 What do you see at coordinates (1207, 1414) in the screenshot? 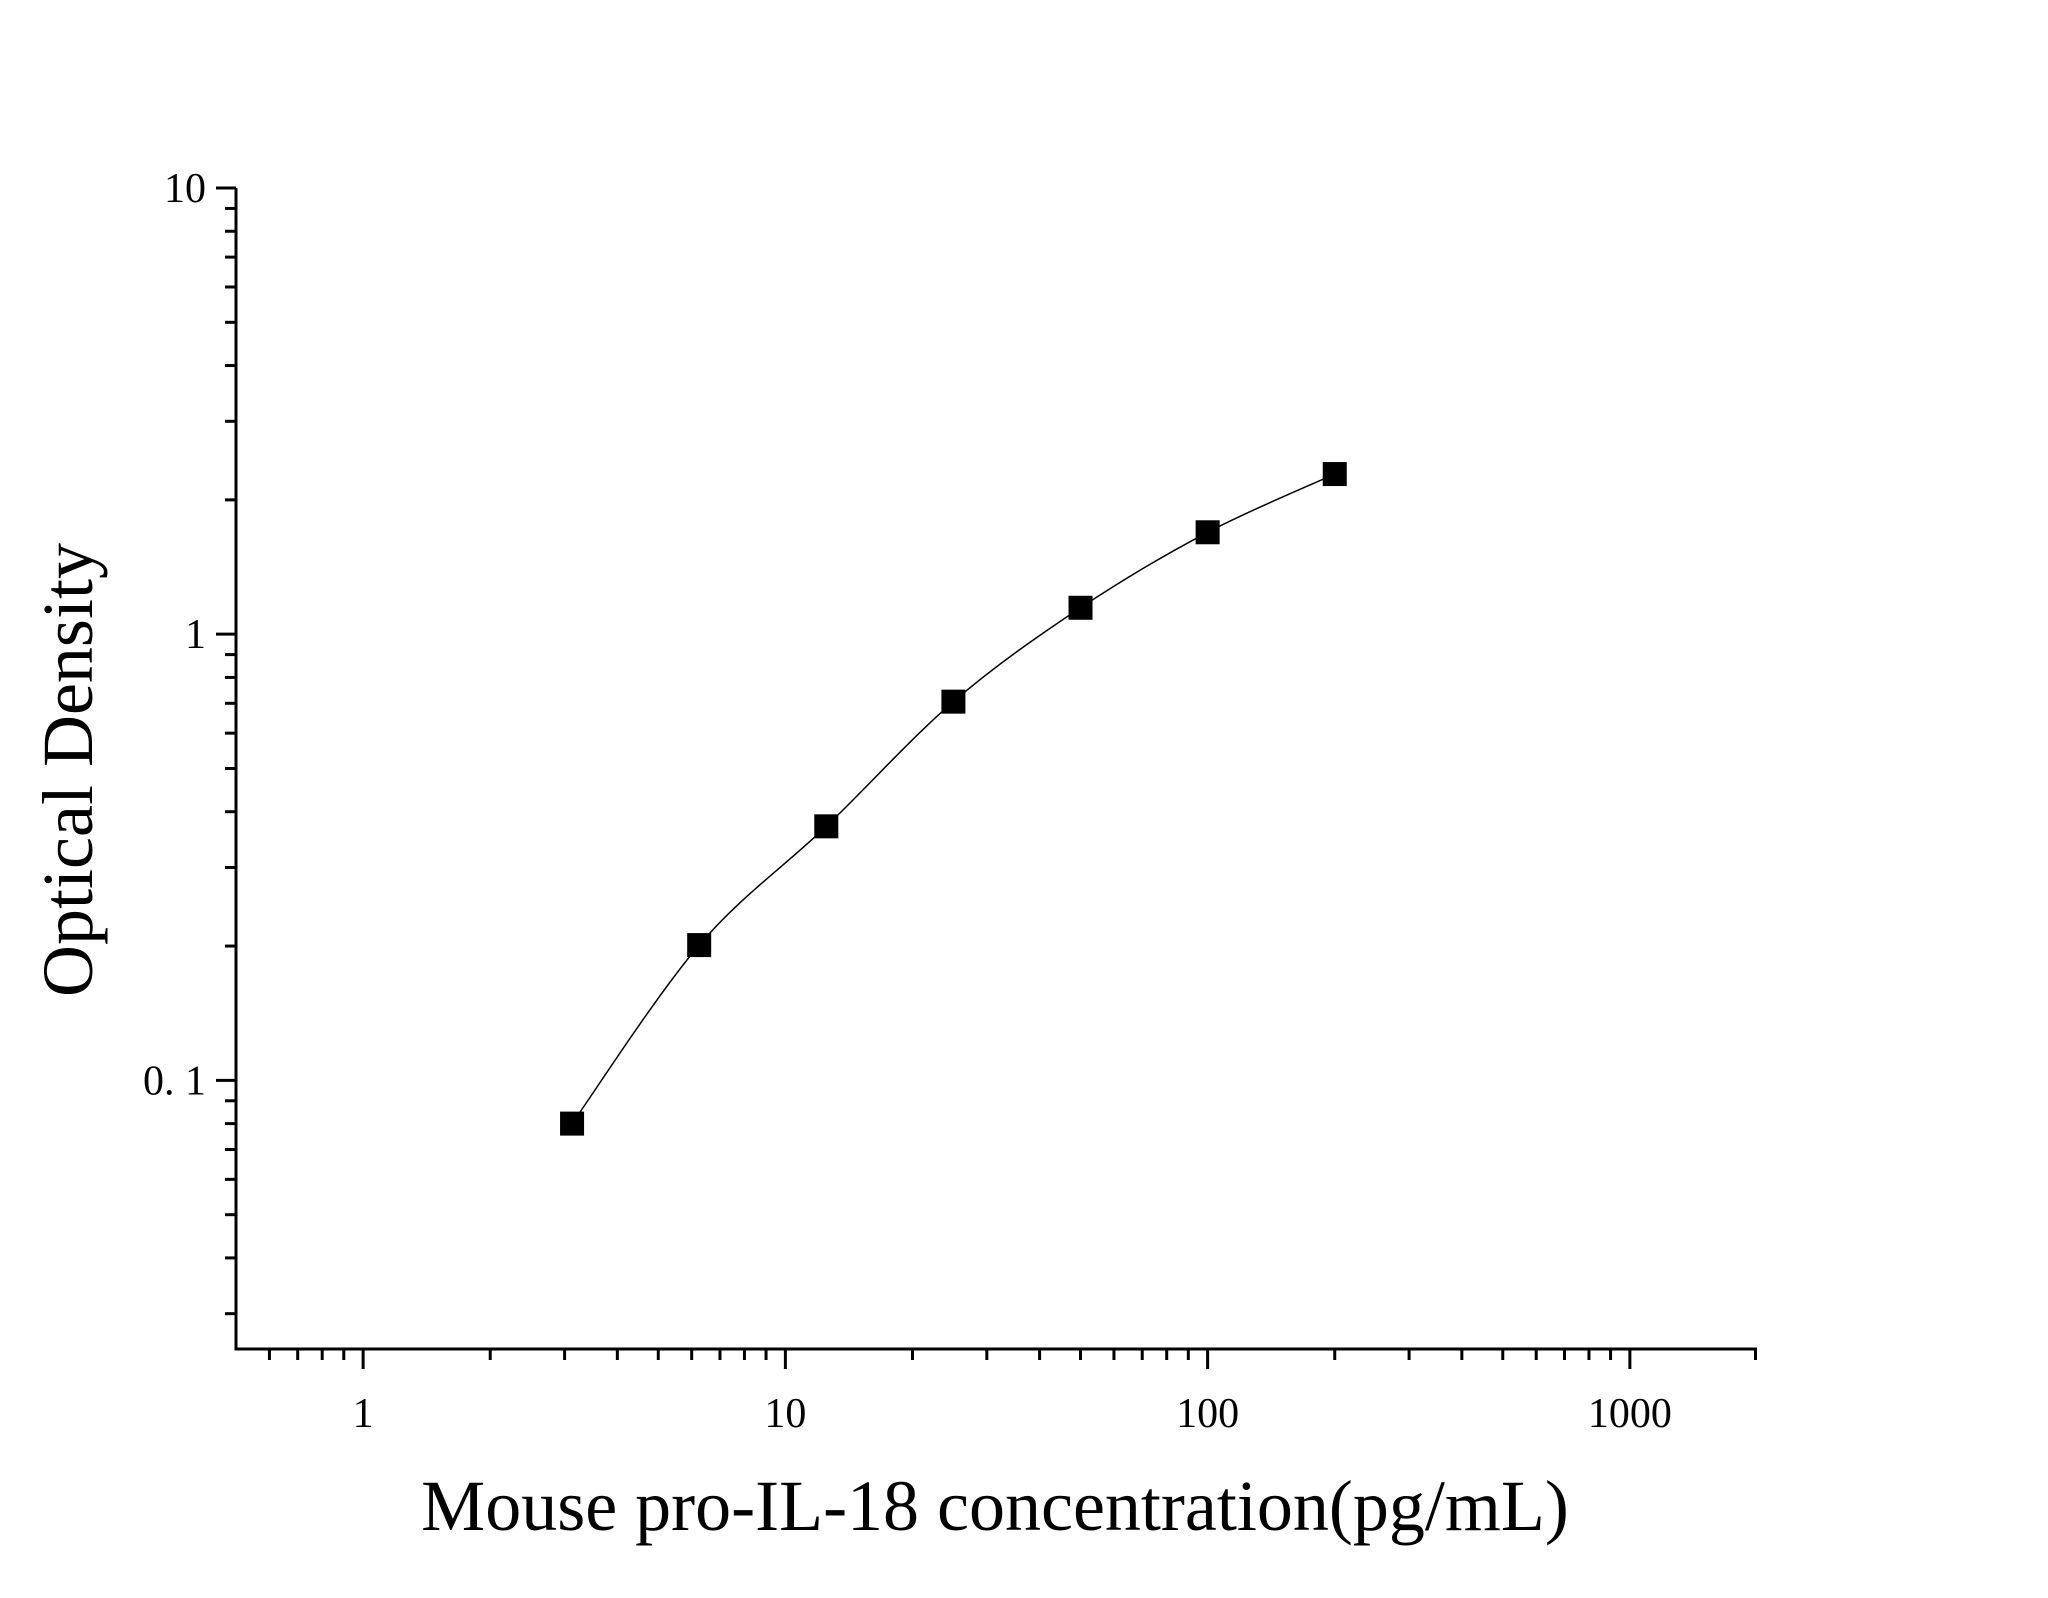
I see `x-tick-label: 100` at bounding box center [1207, 1414].